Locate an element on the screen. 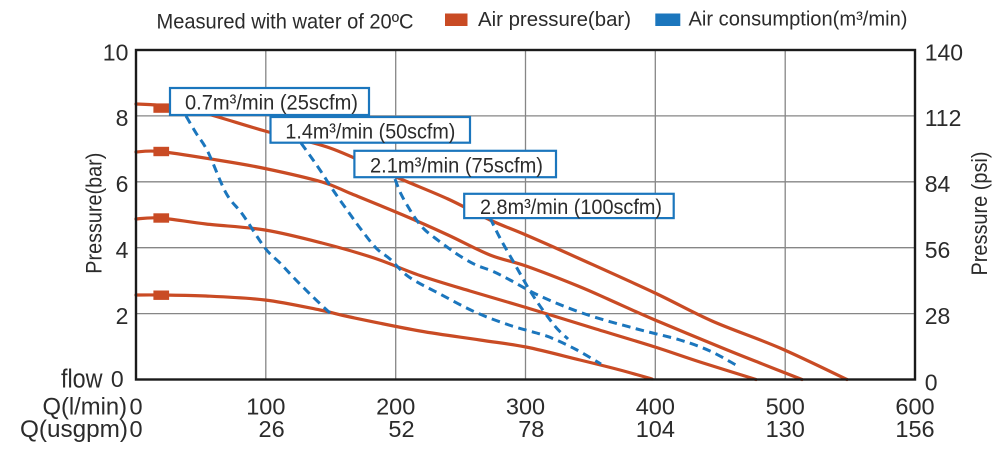 Image resolution: width=1000 pixels, height=462 pixels. svg-text: 1.4m³/min (50scfm) is located at coordinates (370, 132).